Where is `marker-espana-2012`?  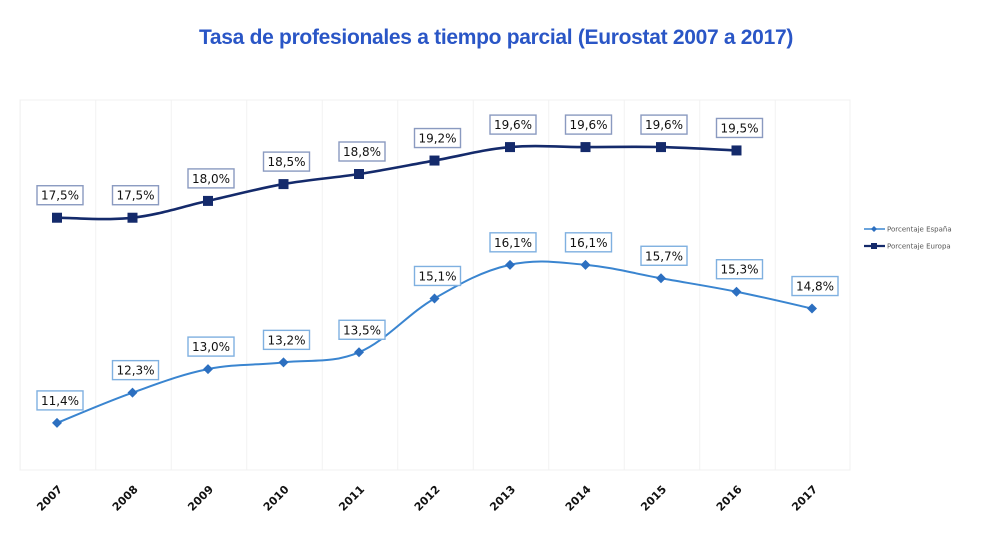
marker-espana-2012 is located at coordinates (434, 298).